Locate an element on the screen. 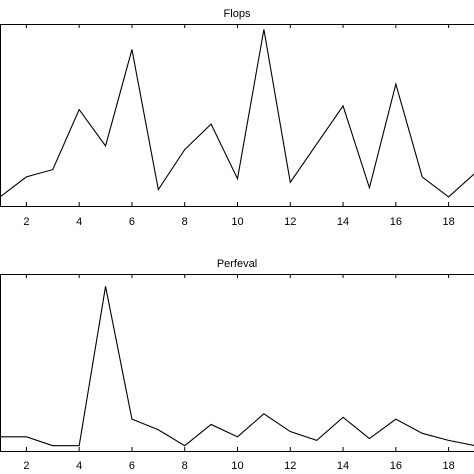  chart-title: Perfeval is located at coordinates (237, 264).